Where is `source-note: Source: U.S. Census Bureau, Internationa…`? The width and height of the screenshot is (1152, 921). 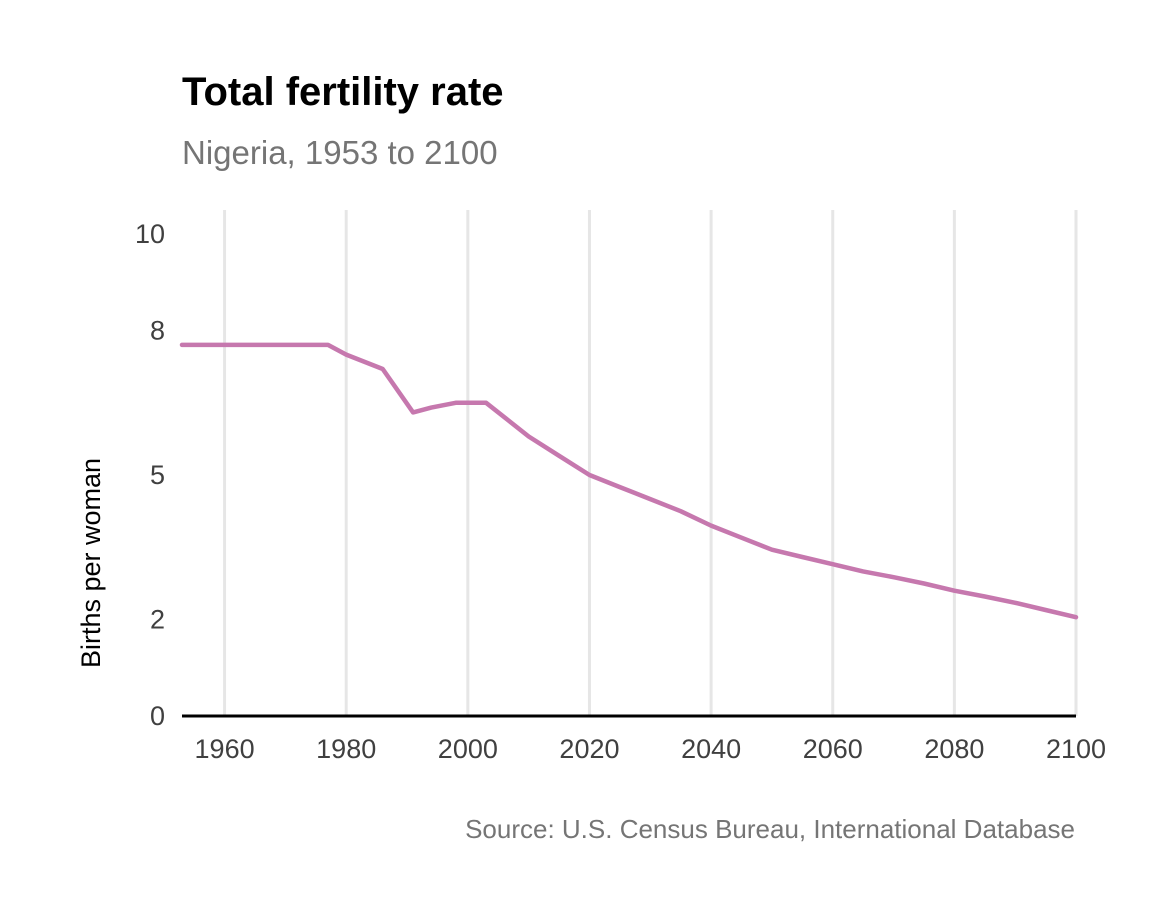
source-note: Source: U.S. Census Bureau, Internationa… is located at coordinates (770, 829).